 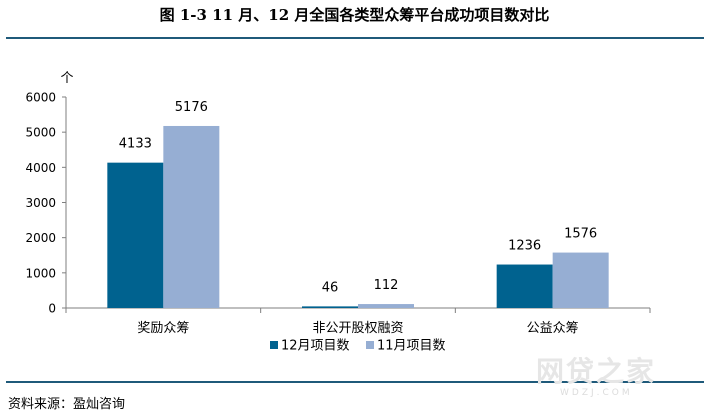 I want to click on bottom-divider, so click(x=355, y=382).